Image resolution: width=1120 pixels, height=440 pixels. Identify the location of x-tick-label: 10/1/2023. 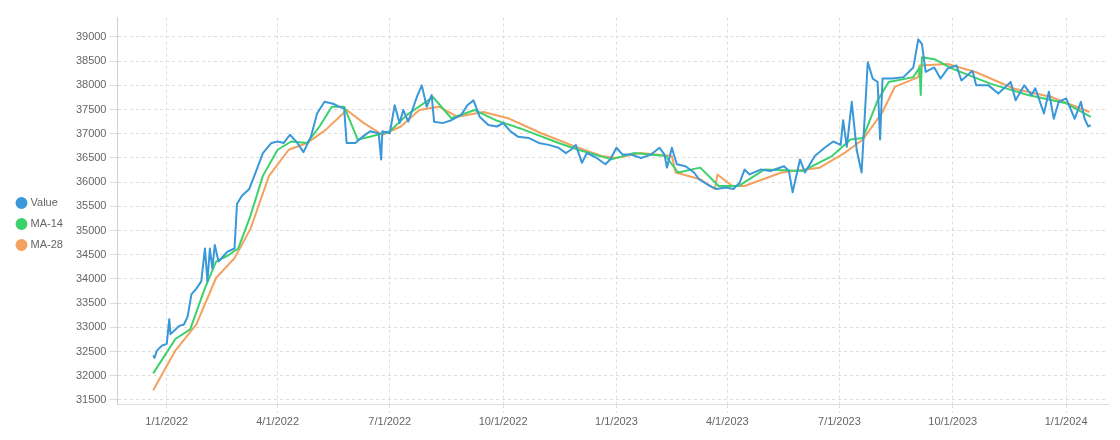
(953, 421).